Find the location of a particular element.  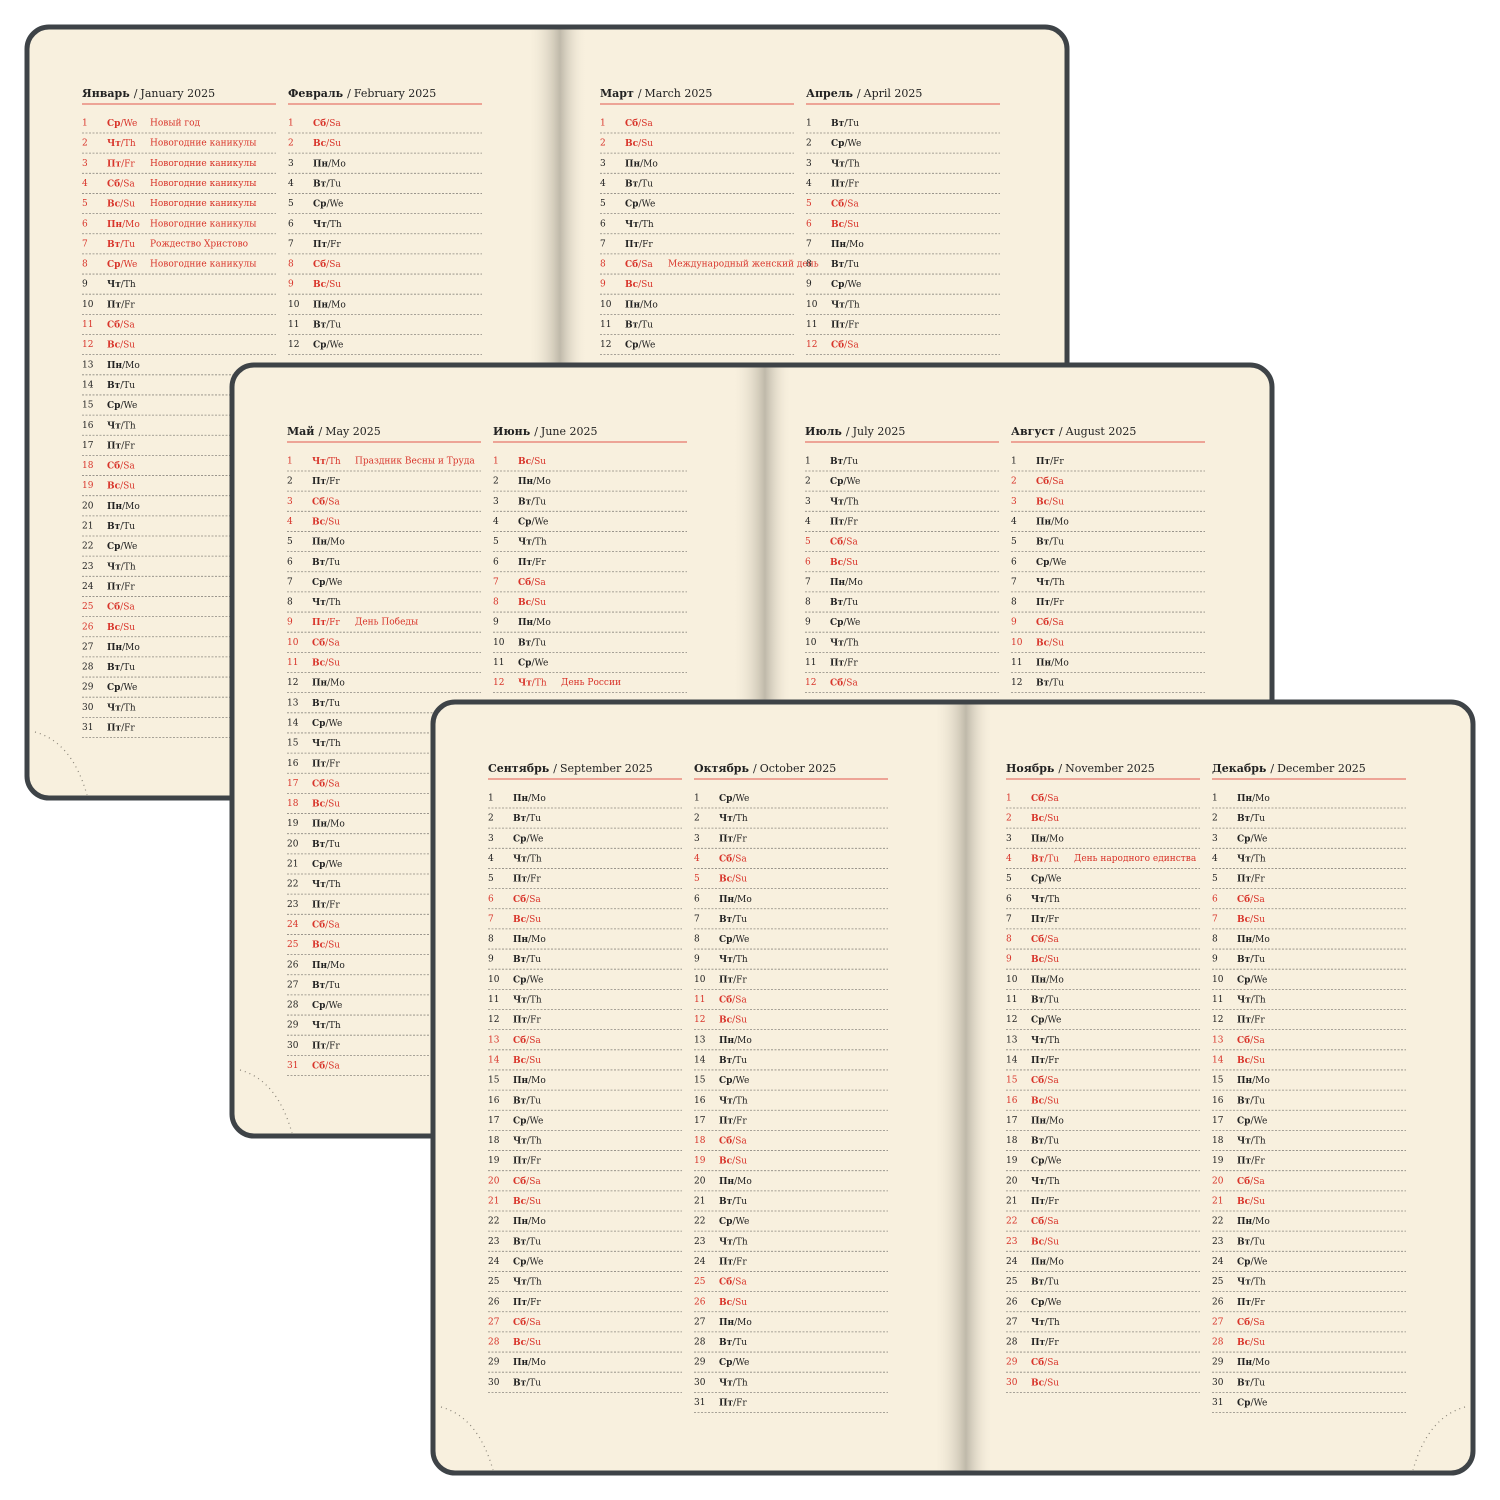

day-number: 2 is located at coordinates (496, 482).